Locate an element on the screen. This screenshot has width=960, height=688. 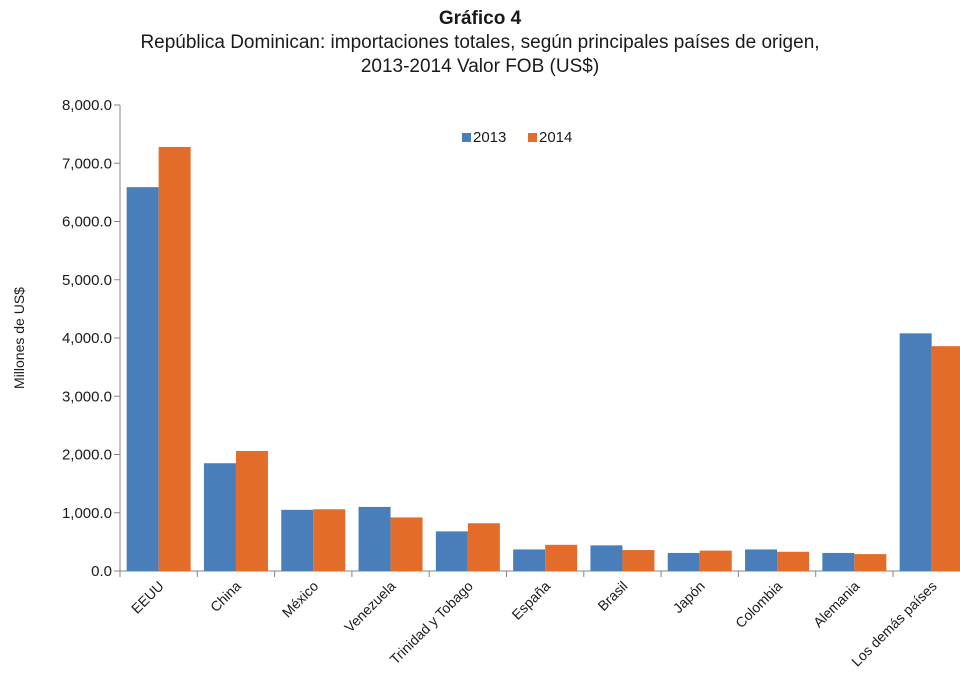
y-tick-label: 3,000.0 is located at coordinates (87, 396).